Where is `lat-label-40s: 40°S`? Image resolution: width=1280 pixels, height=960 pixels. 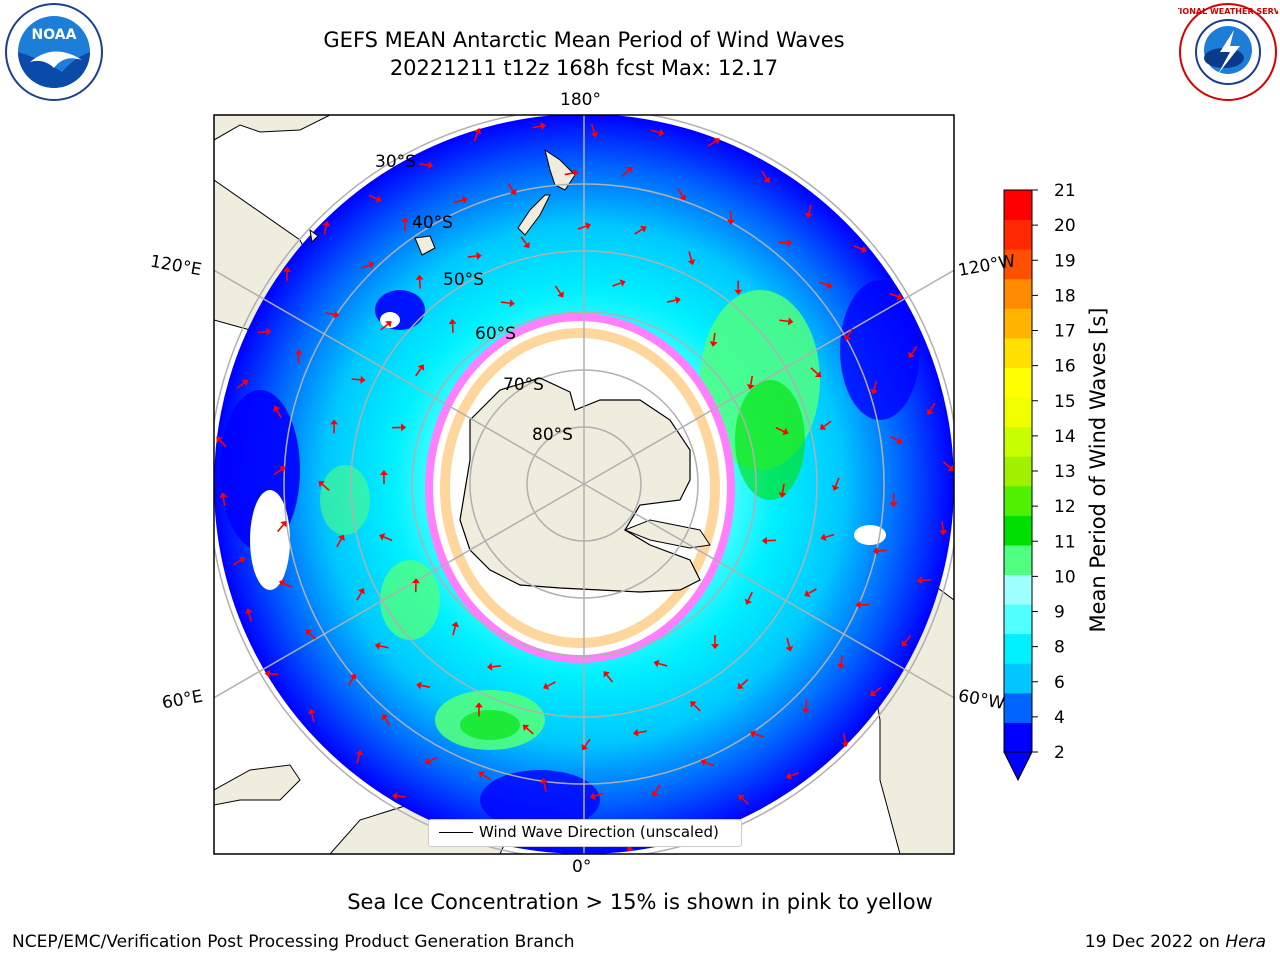
lat-label-40s: 40°S is located at coordinates (432, 223).